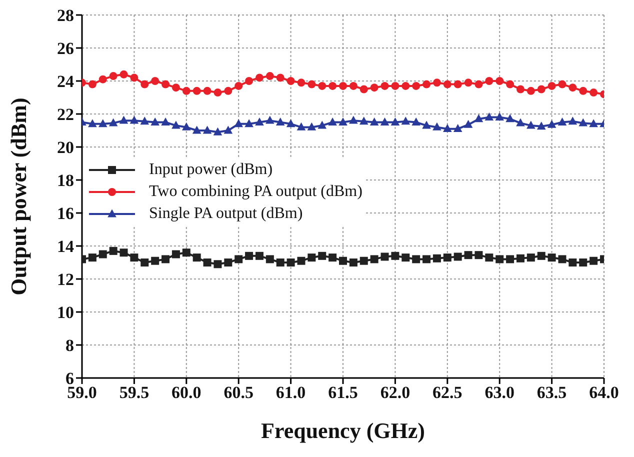  What do you see at coordinates (211, 170) in the screenshot?
I see `legend-label: Input power (dBm)` at bounding box center [211, 170].